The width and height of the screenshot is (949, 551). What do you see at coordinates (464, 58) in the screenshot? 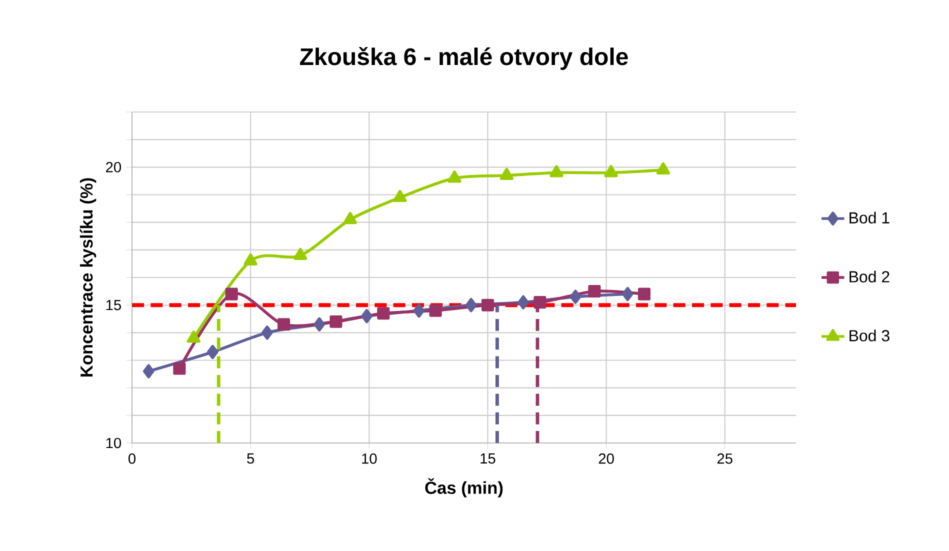
I see `chart-title: Zkouška 6 - malé otvory dole` at bounding box center [464, 58].